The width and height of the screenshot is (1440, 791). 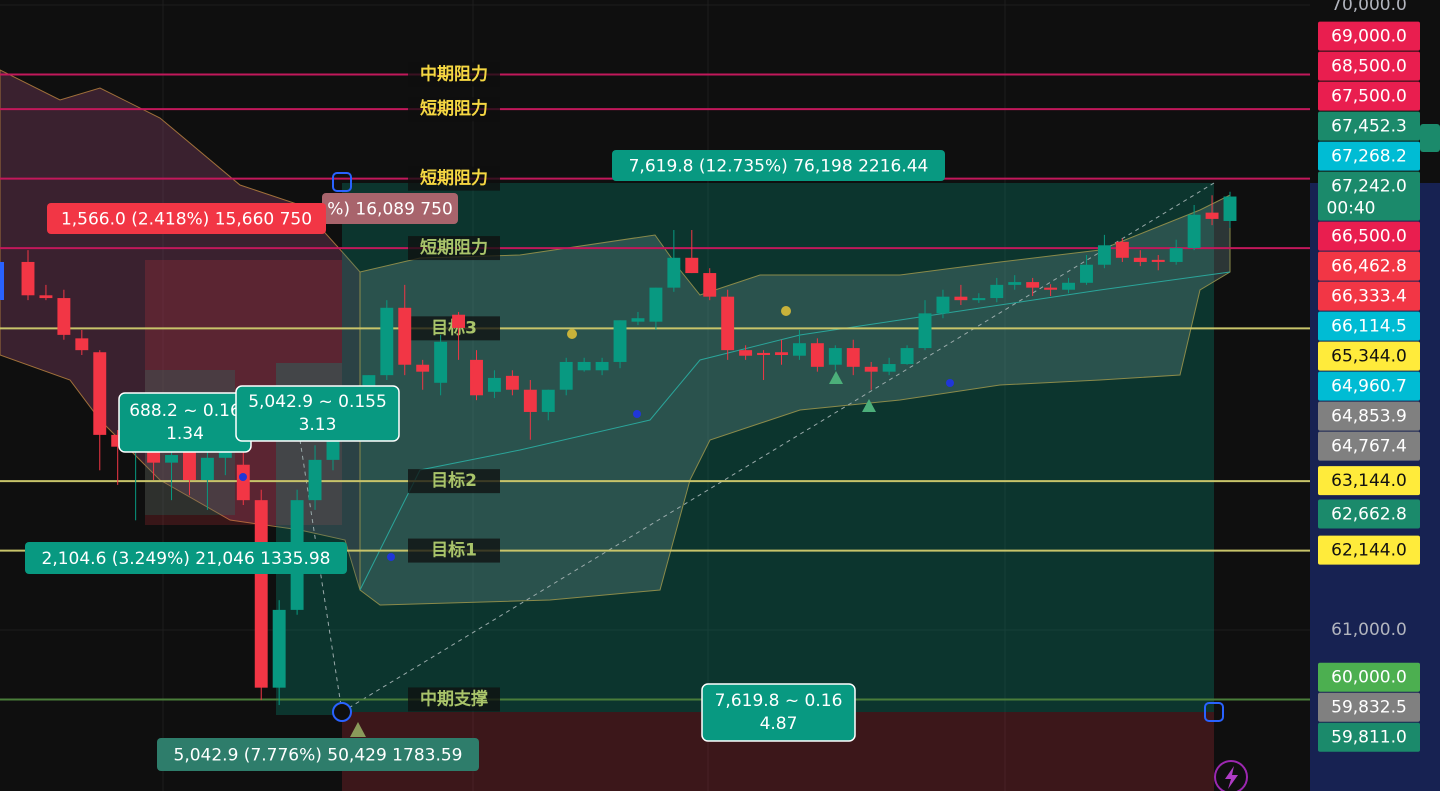 I want to click on price-tag-label: 64,853.9, so click(x=1369, y=417).